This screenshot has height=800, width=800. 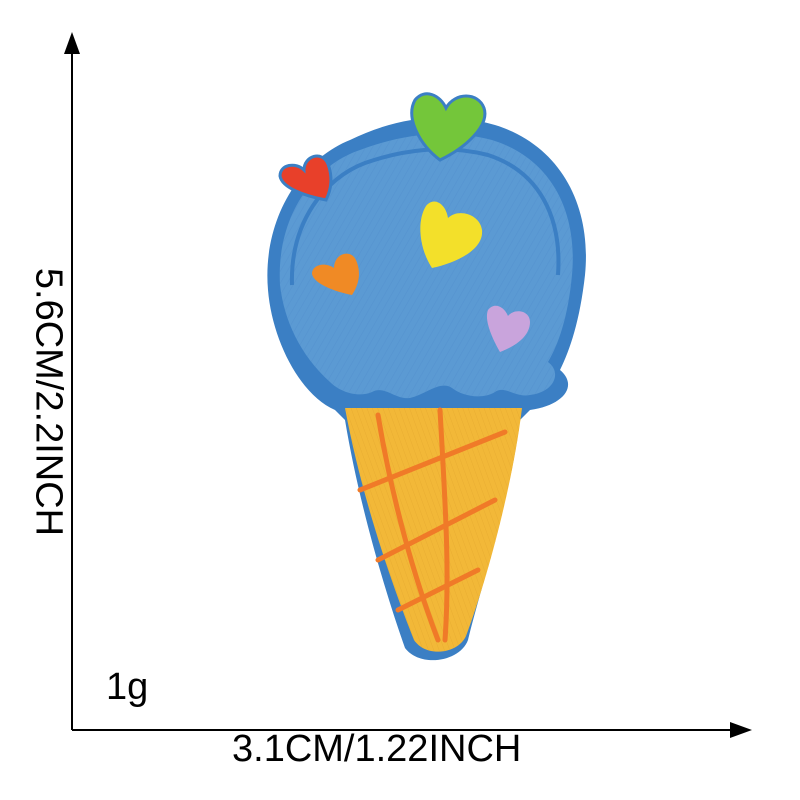 I want to click on vertical-axis-arrow-icon, so click(x=72, y=43).